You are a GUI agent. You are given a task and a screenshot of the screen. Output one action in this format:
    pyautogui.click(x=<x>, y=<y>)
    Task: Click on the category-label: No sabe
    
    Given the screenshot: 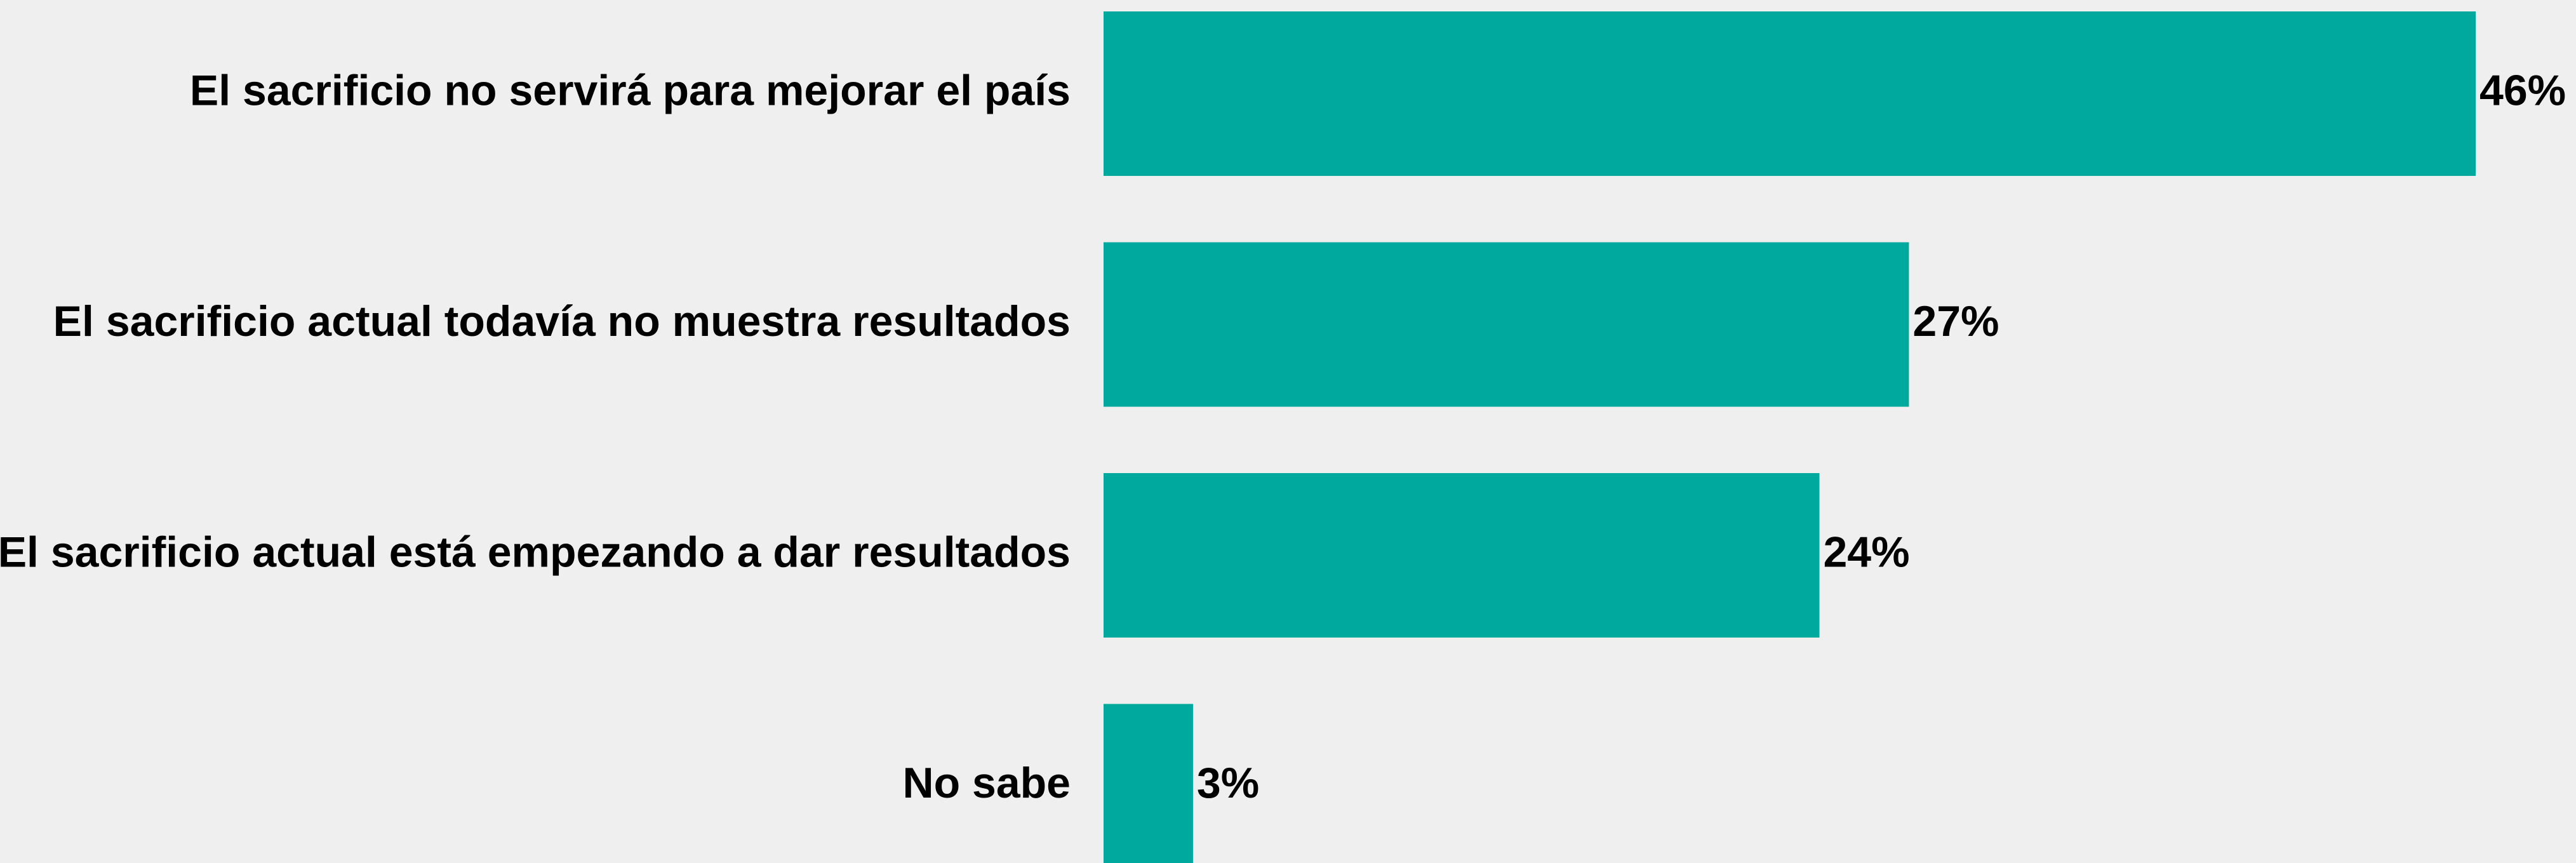 What is the action you would take?
    pyautogui.click(x=986, y=783)
    